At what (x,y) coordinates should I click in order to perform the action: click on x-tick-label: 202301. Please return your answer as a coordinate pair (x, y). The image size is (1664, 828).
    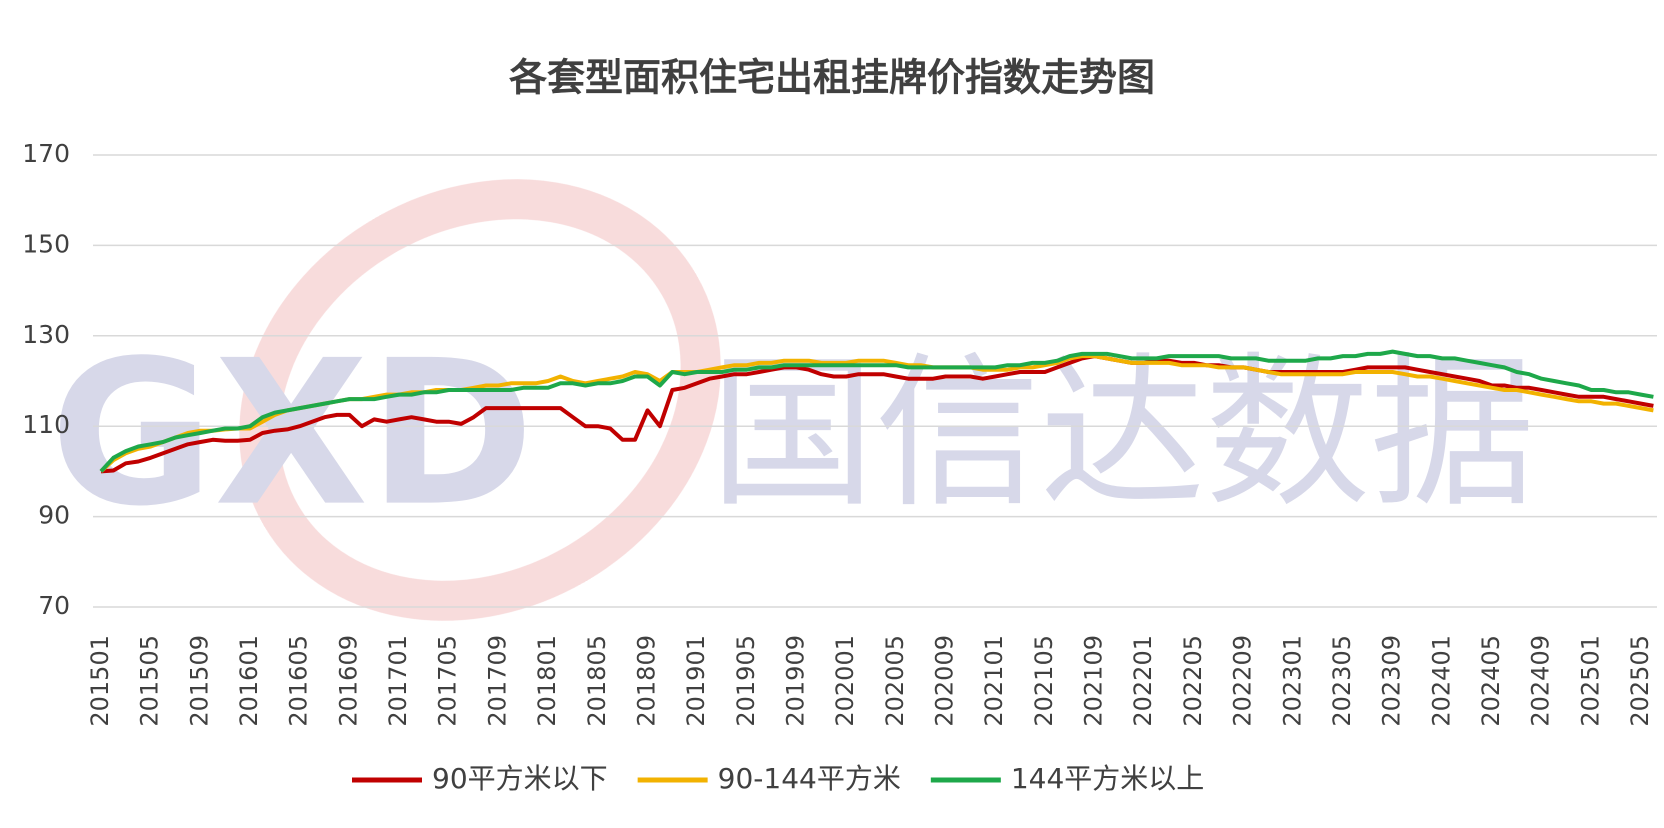
    Looking at the image, I should click on (1292, 681).